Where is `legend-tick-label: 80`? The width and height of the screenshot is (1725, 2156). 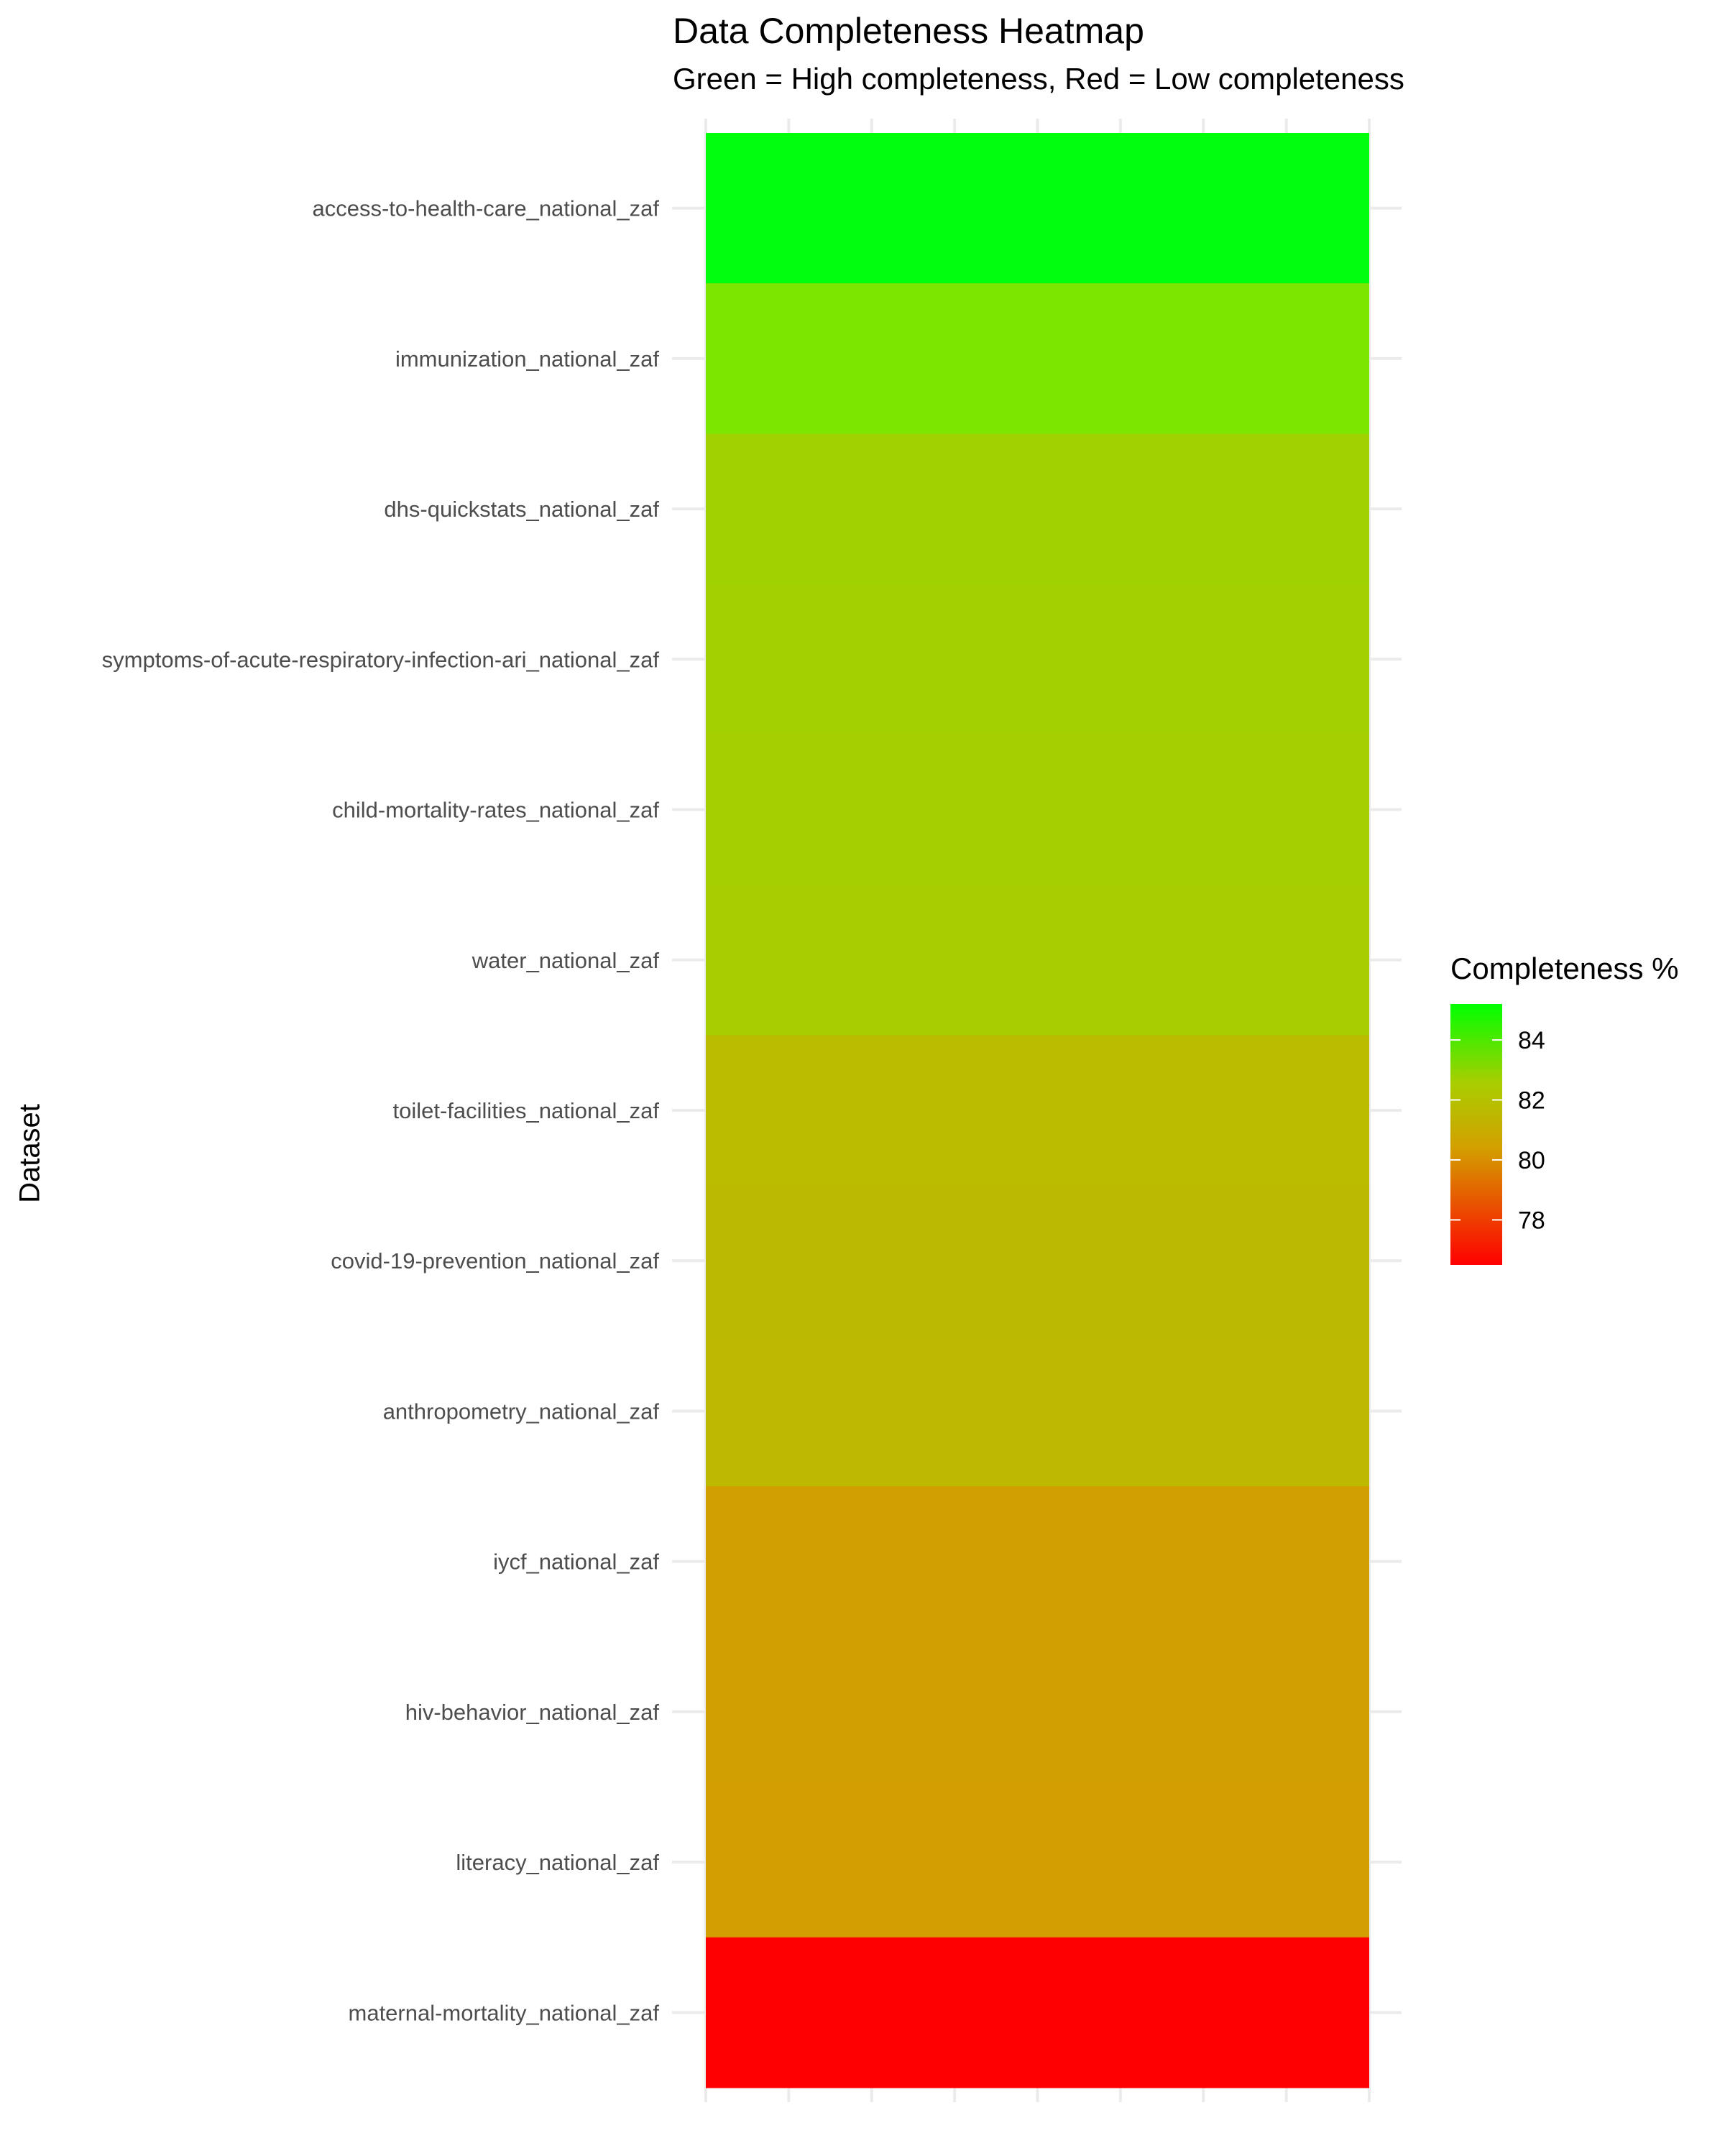 legend-tick-label: 80 is located at coordinates (1531, 1160).